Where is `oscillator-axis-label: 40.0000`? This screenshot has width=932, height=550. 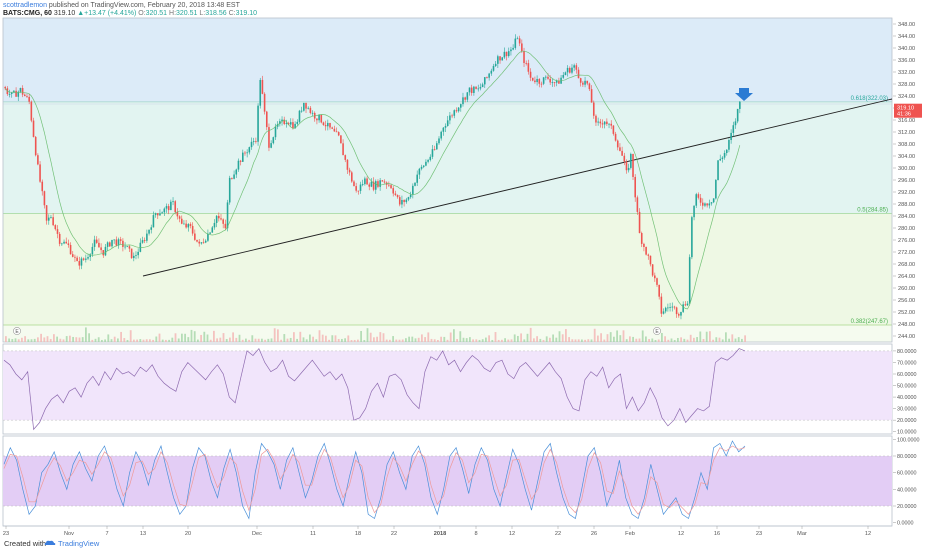 oscillator-axis-label: 40.0000 is located at coordinates (907, 398).